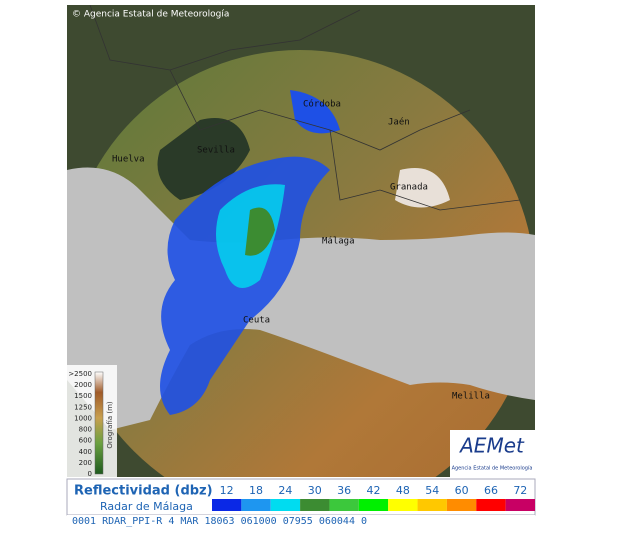 The width and height of the screenshot is (640, 539). What do you see at coordinates (399, 122) in the screenshot?
I see `city-label: Jaén` at bounding box center [399, 122].